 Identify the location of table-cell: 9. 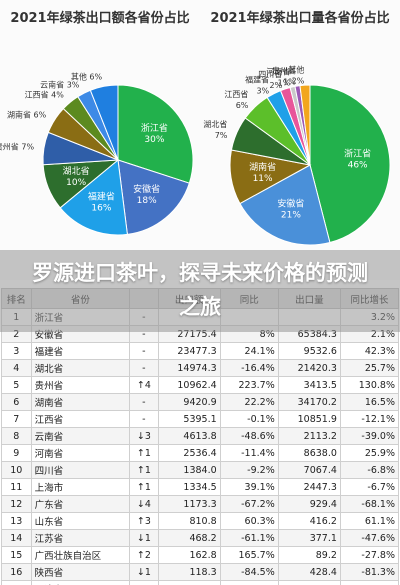
(16, 453).